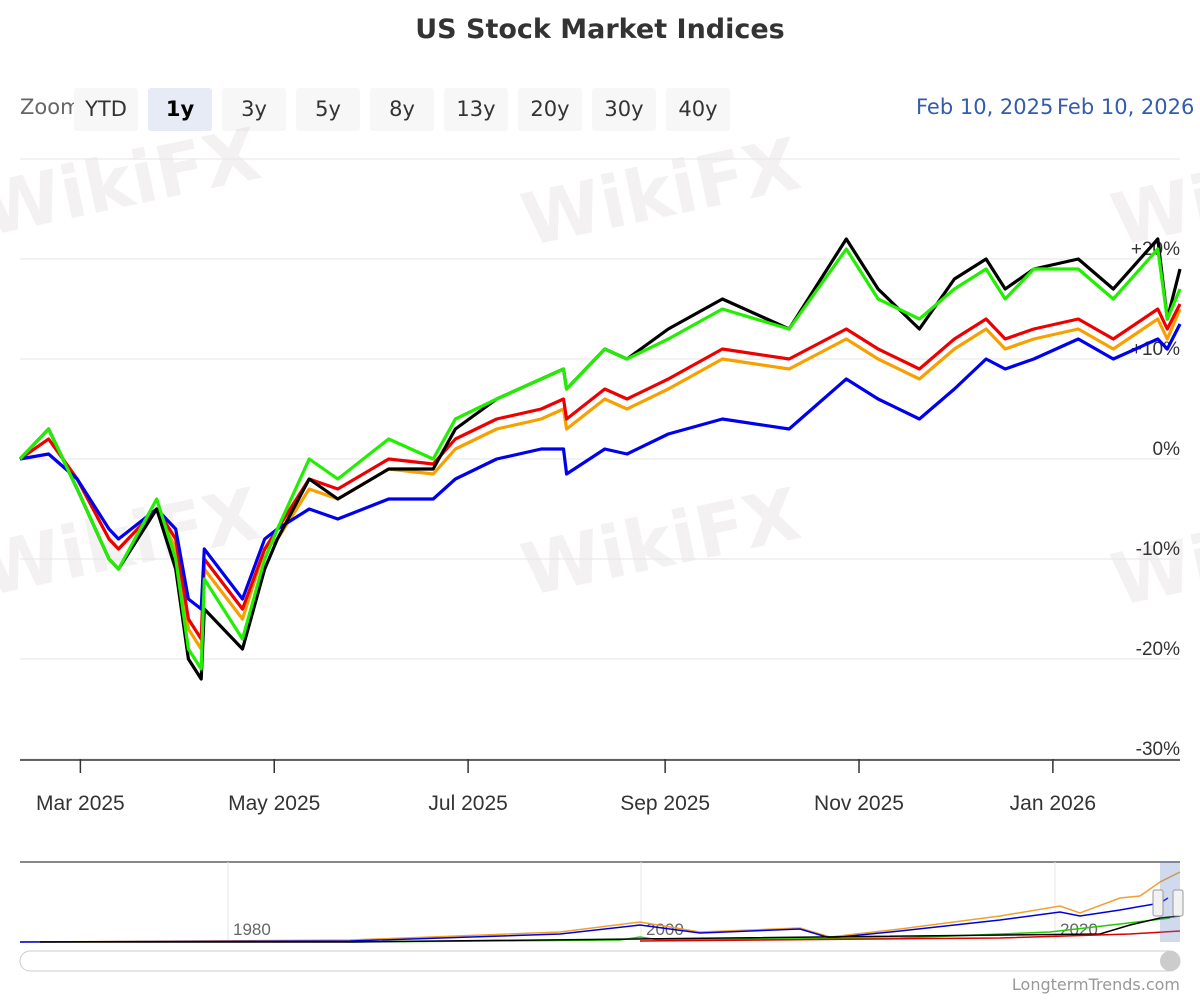 The image size is (1200, 1000). Describe the element at coordinates (106, 109) in the screenshot. I see `zoom-button-ytd: YTD` at that location.